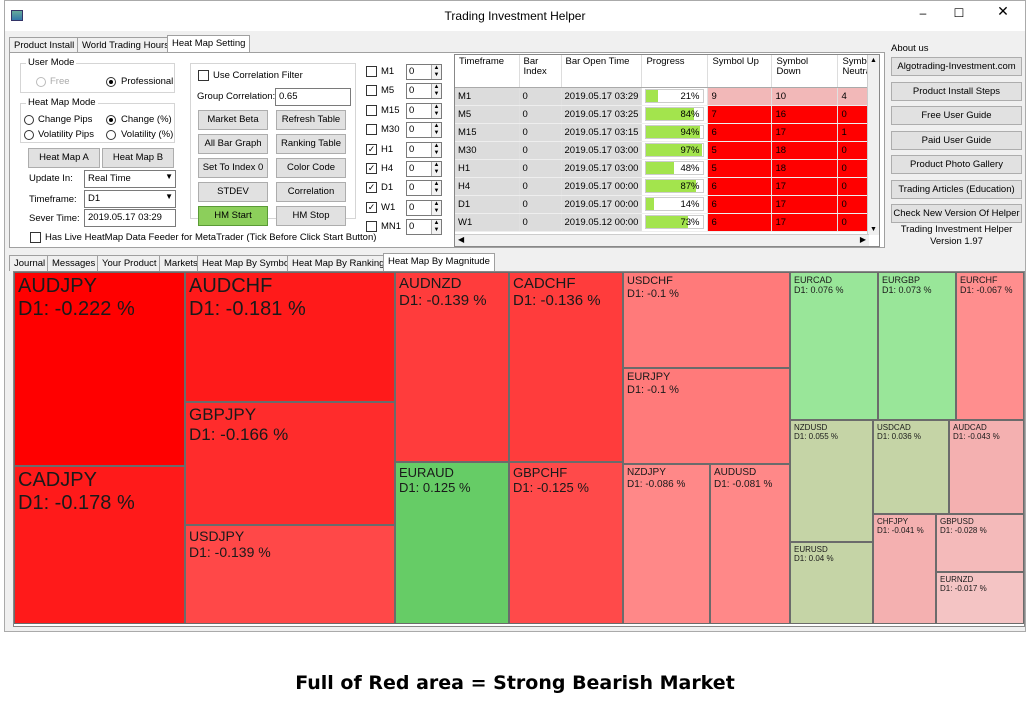 This screenshot has height=724, width=1030. Describe the element at coordinates (956, 140) in the screenshot. I see `paid-guide-button: Paid User Guide` at that location.